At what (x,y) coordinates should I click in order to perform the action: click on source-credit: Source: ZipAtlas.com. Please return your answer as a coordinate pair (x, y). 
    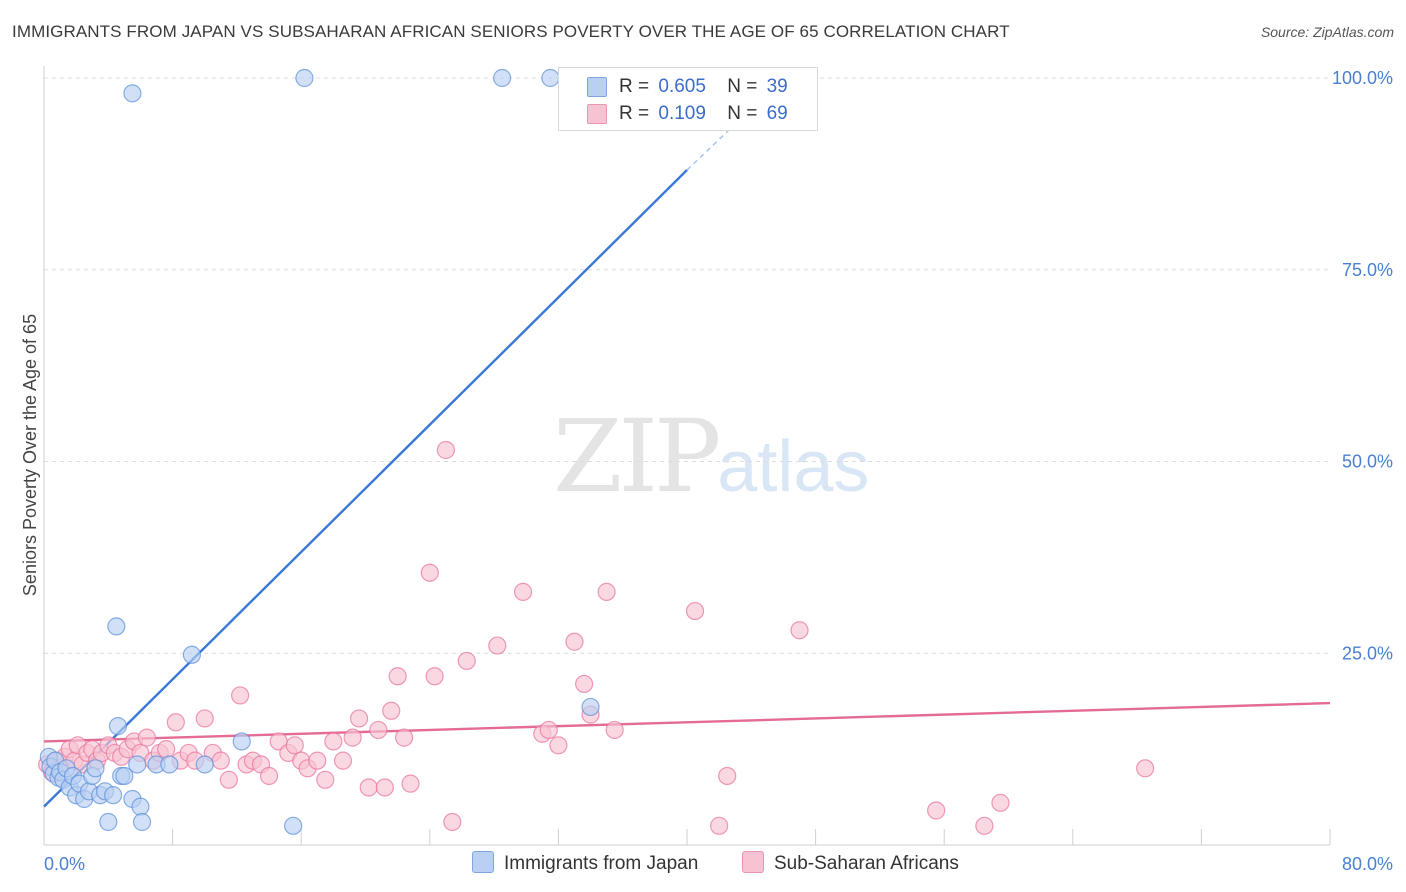
    Looking at the image, I should click on (1327, 32).